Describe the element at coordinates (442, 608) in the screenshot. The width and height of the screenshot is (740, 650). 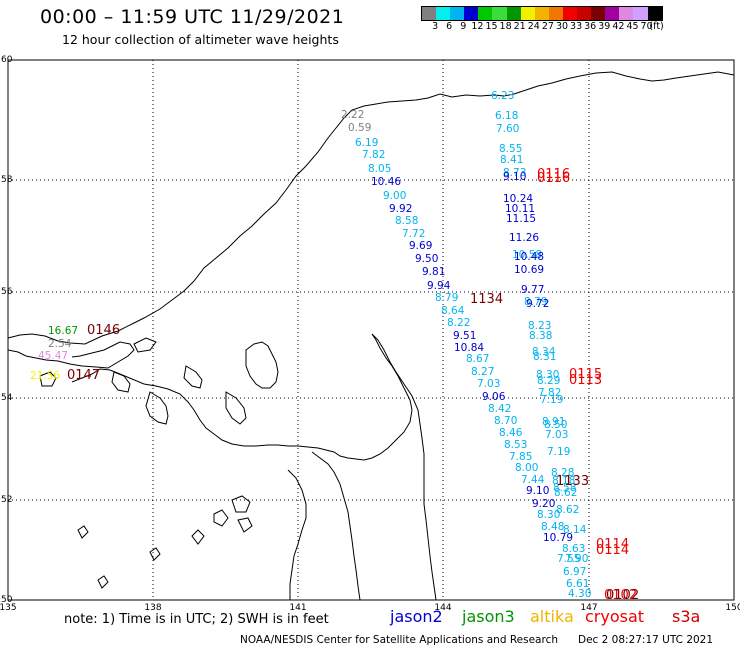
I see `longitude-label: 144` at that location.